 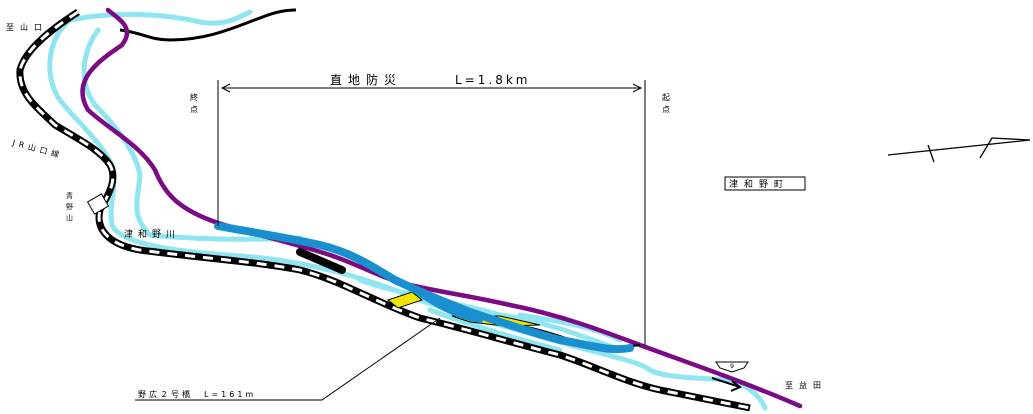 What do you see at coordinates (69, 206) in the screenshot?
I see `station-label: 青野山` at bounding box center [69, 206].